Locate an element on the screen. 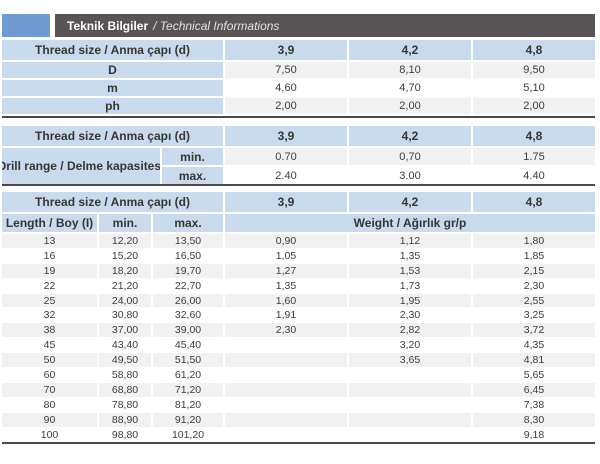  cell: 26,00 is located at coordinates (188, 300).